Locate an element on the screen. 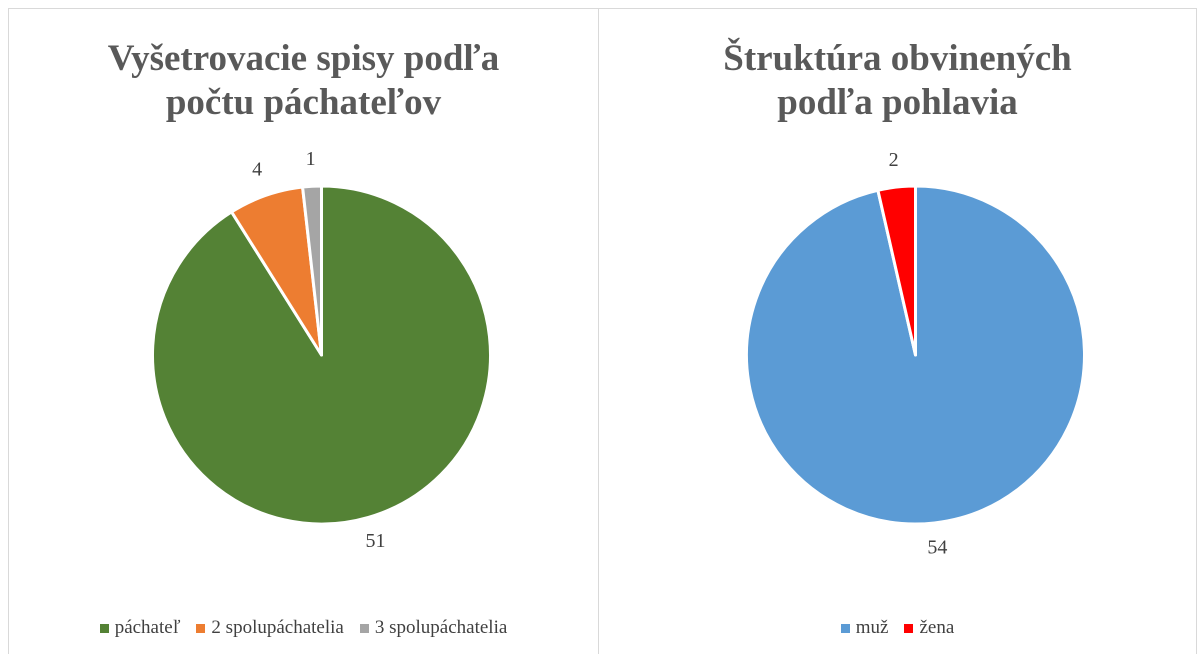 The height and width of the screenshot is (654, 1197). legend-label: páchateľ is located at coordinates (147, 627).